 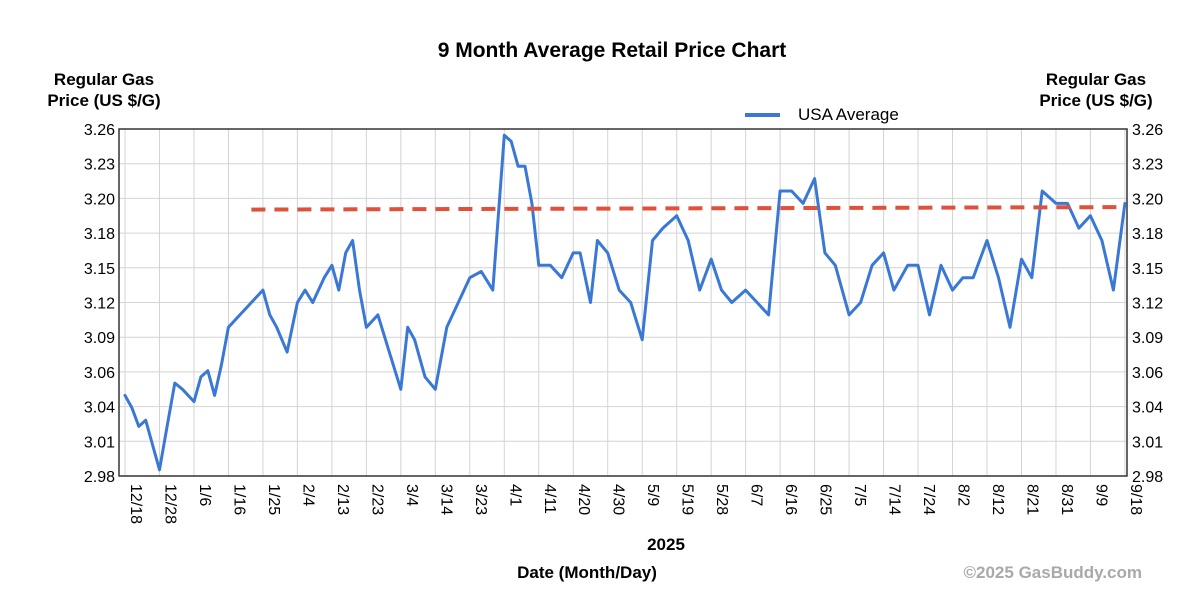 What do you see at coordinates (99, 304) in the screenshot?
I see `y-tick-label-left: 3.12` at bounding box center [99, 304].